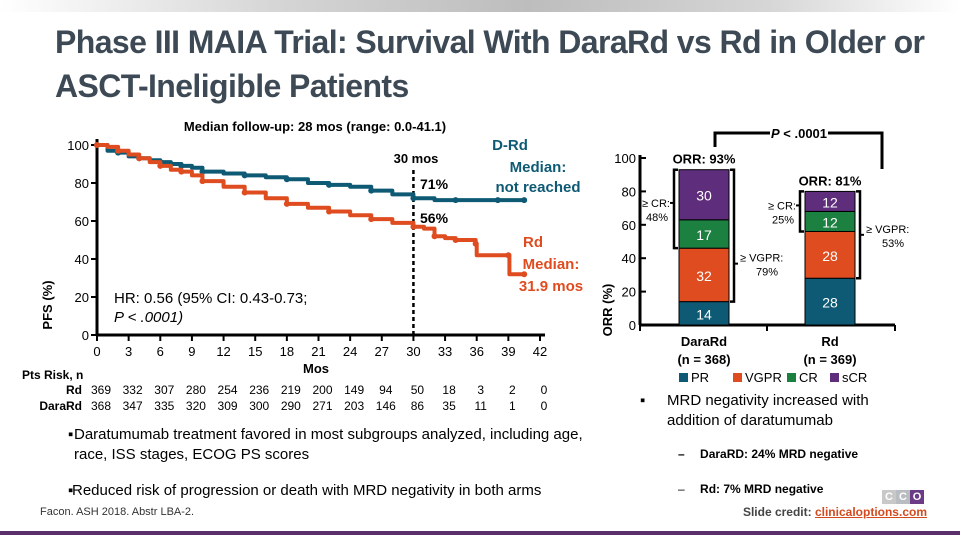 This screenshot has height=540, width=960. I want to click on p-value-bracket, so click(798, 150).